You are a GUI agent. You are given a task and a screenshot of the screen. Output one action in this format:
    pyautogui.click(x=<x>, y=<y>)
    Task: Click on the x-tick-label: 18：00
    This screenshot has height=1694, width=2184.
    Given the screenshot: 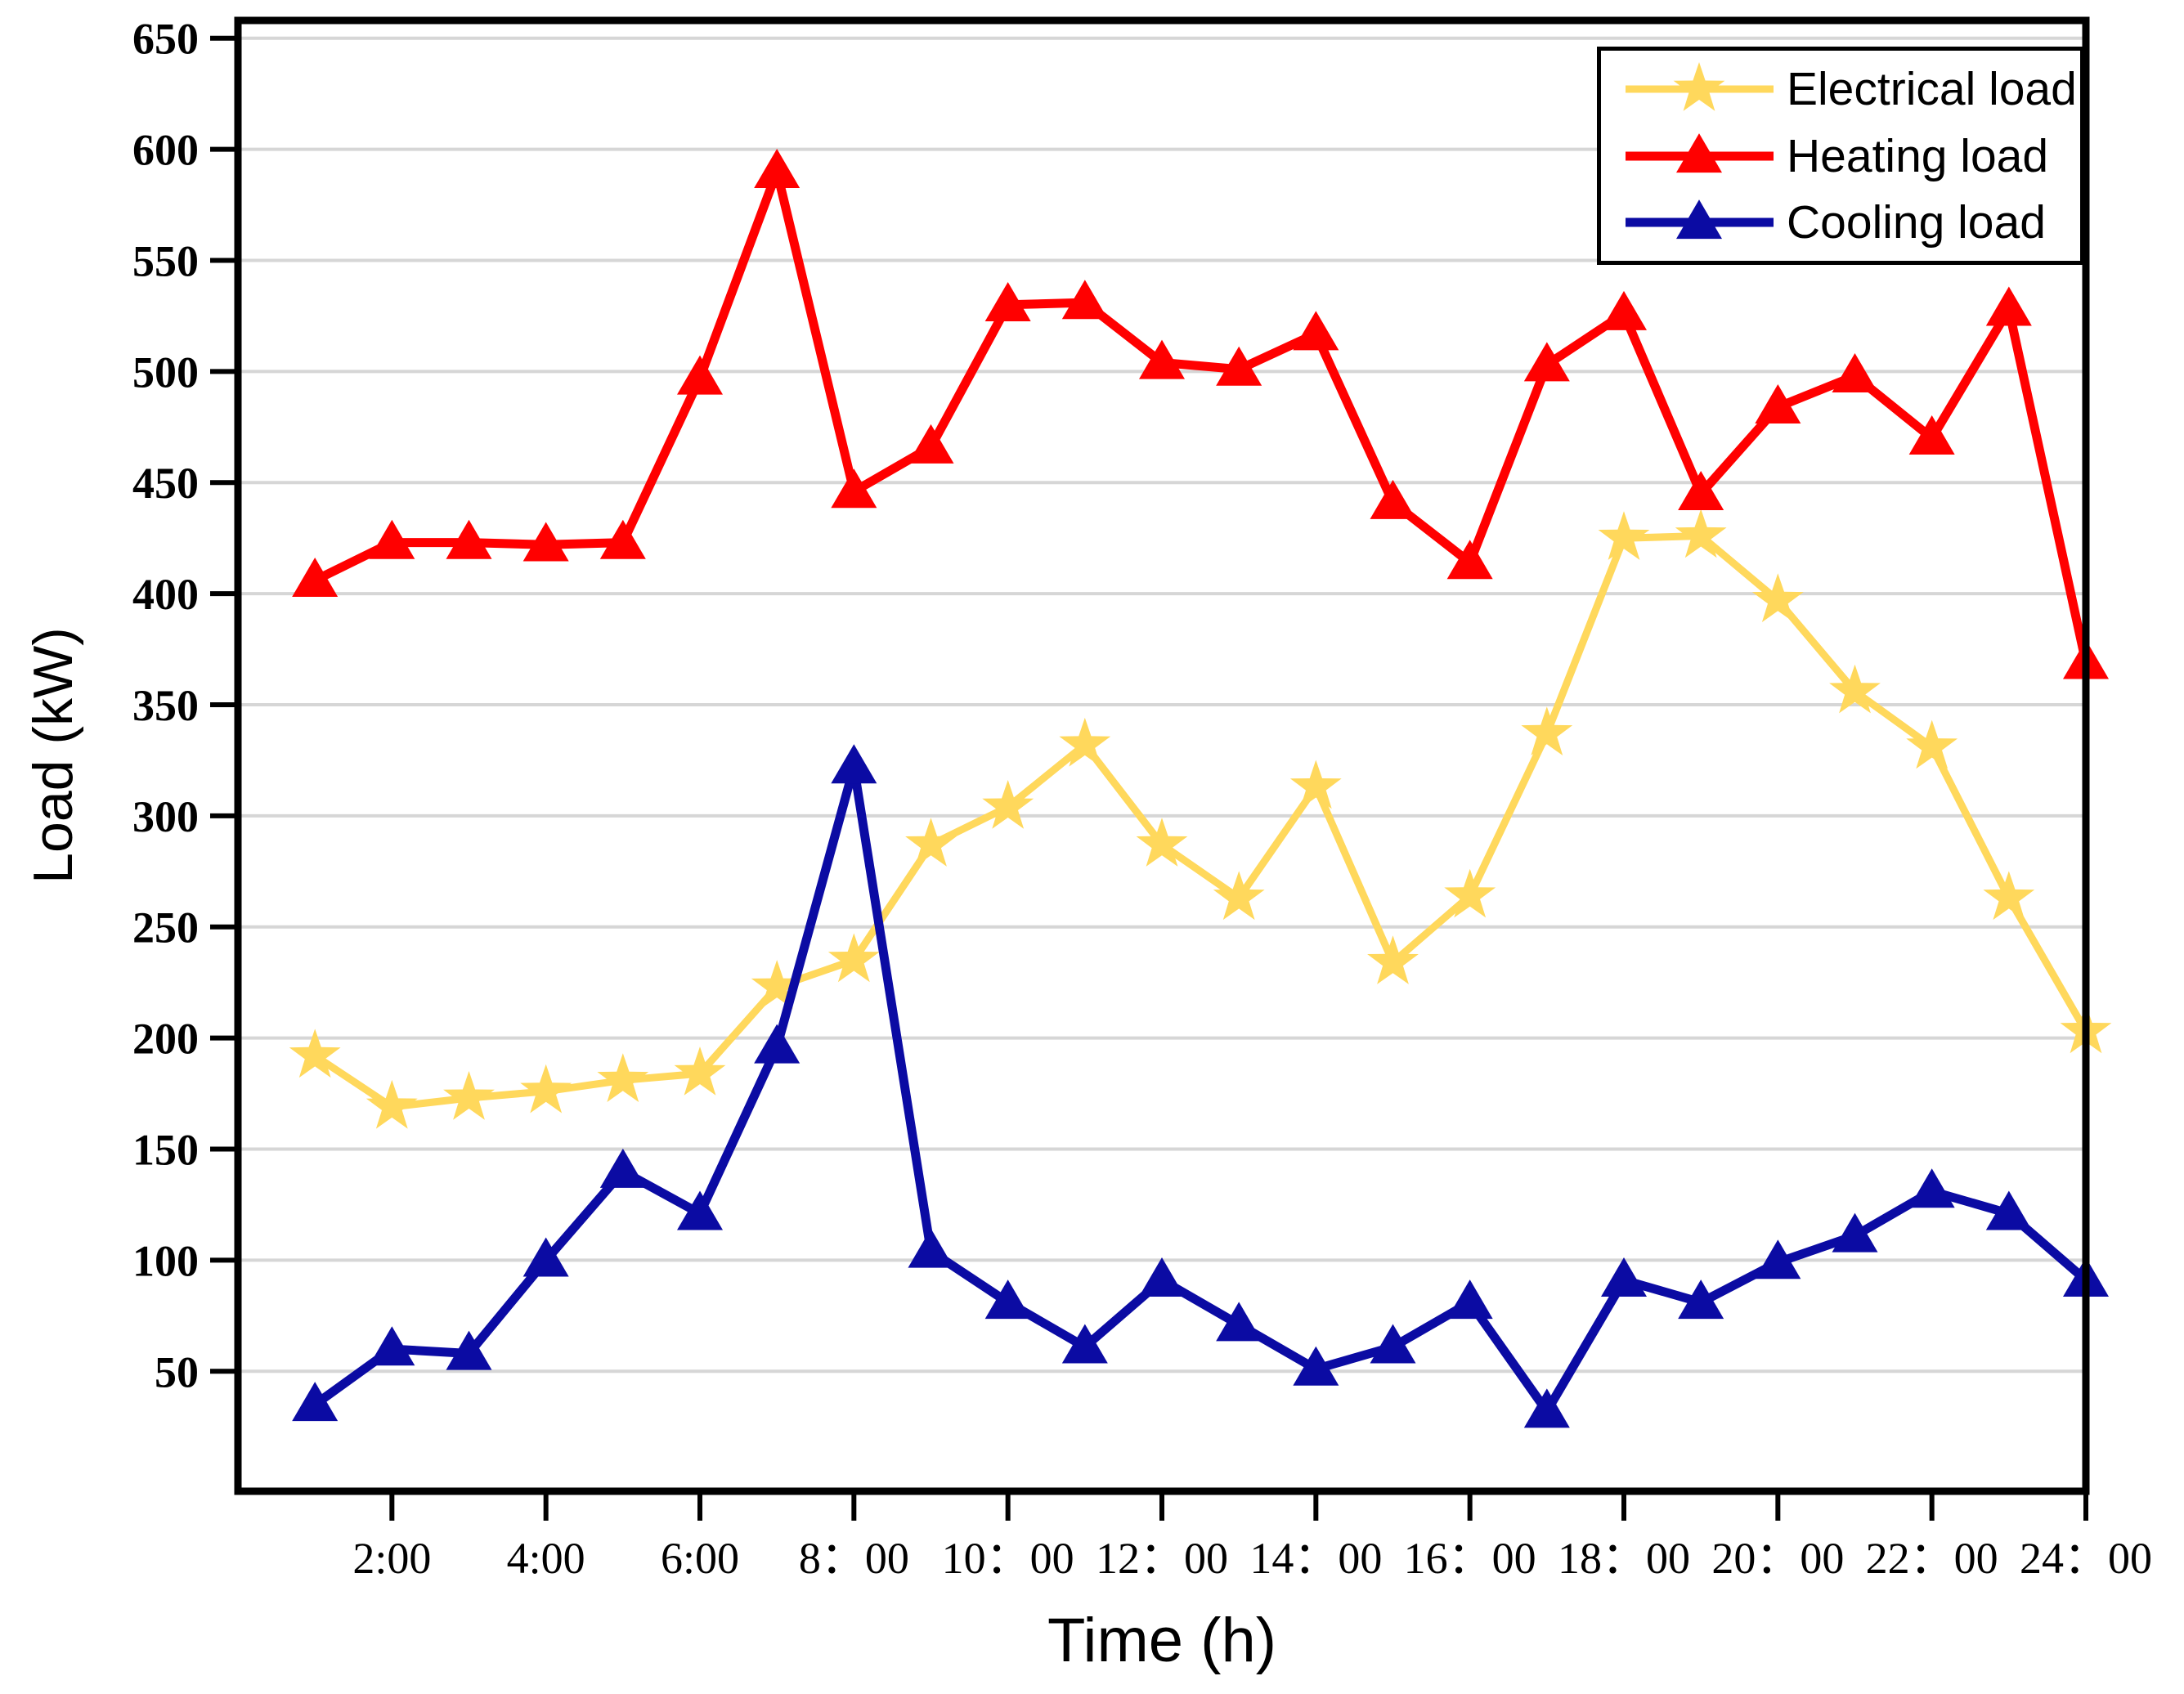 What is the action you would take?
    pyautogui.click(x=1624, y=1558)
    